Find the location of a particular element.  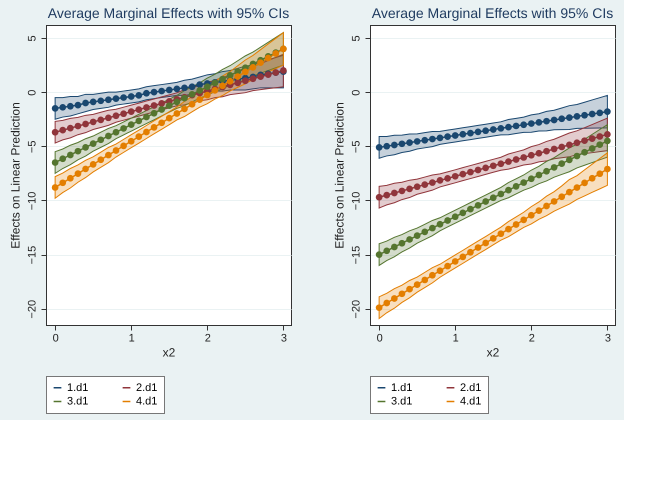

y-axis-title: Effects on Linear Prediction is located at coordinates (339, 175).